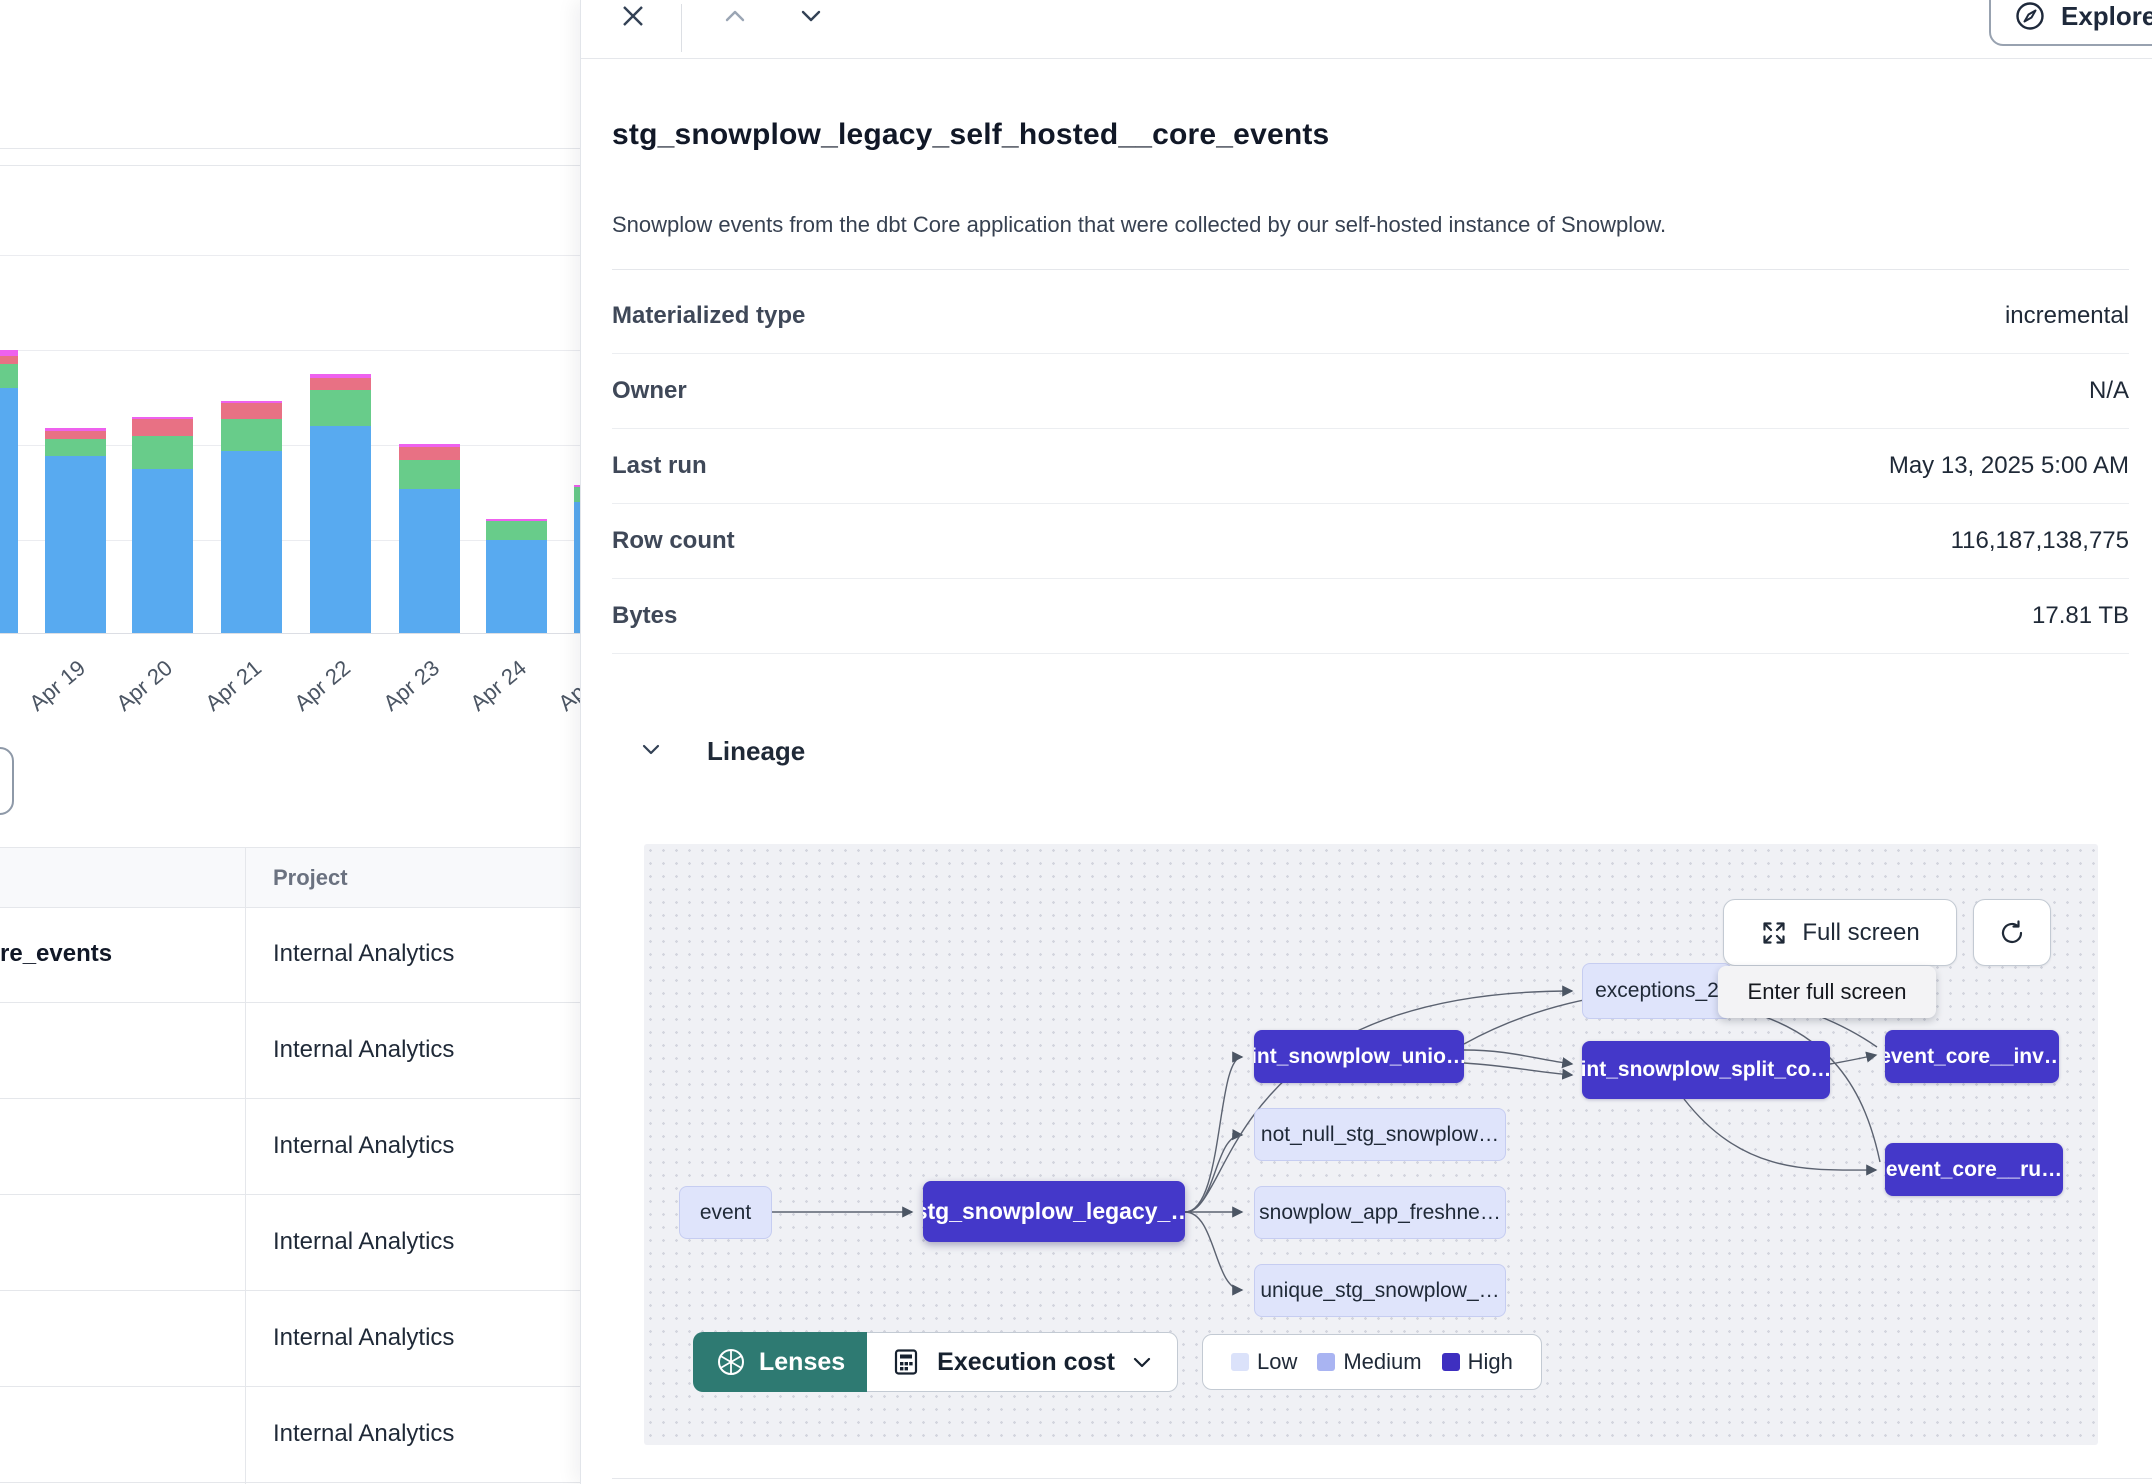 Image resolution: width=2152 pixels, height=1484 pixels. I want to click on fullscreen-button: Full screen, so click(1840, 932).